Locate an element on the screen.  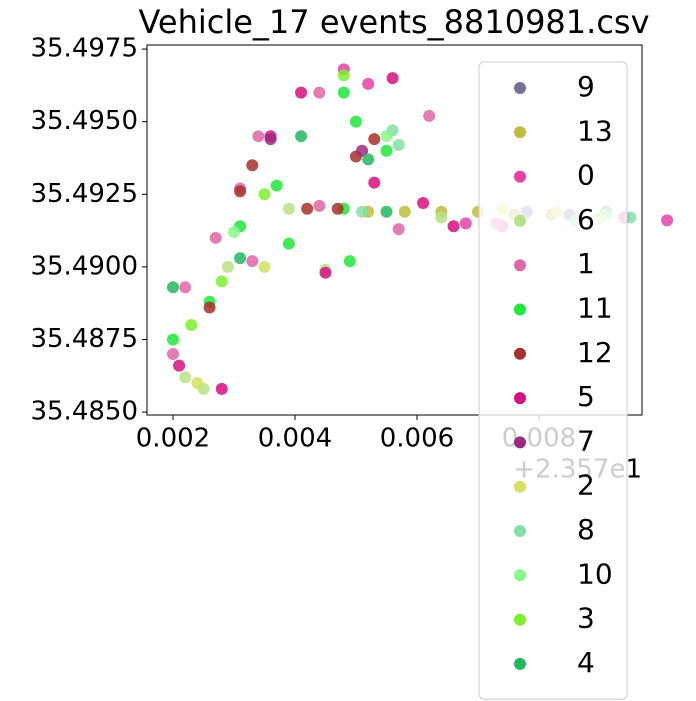
y-tick-label: 35.4925 is located at coordinates (84, 194).